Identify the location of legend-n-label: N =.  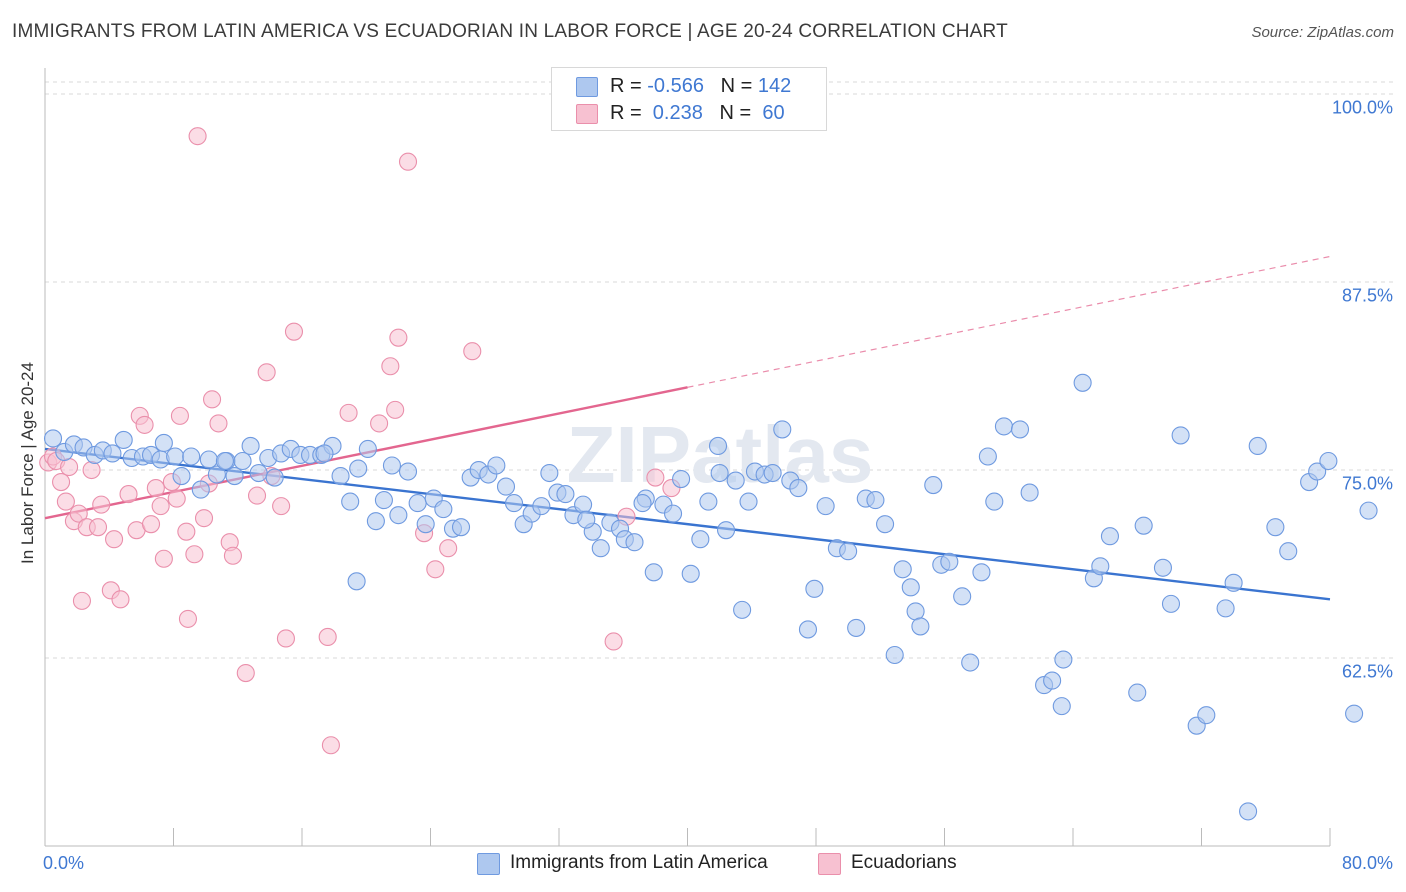
(739, 86).